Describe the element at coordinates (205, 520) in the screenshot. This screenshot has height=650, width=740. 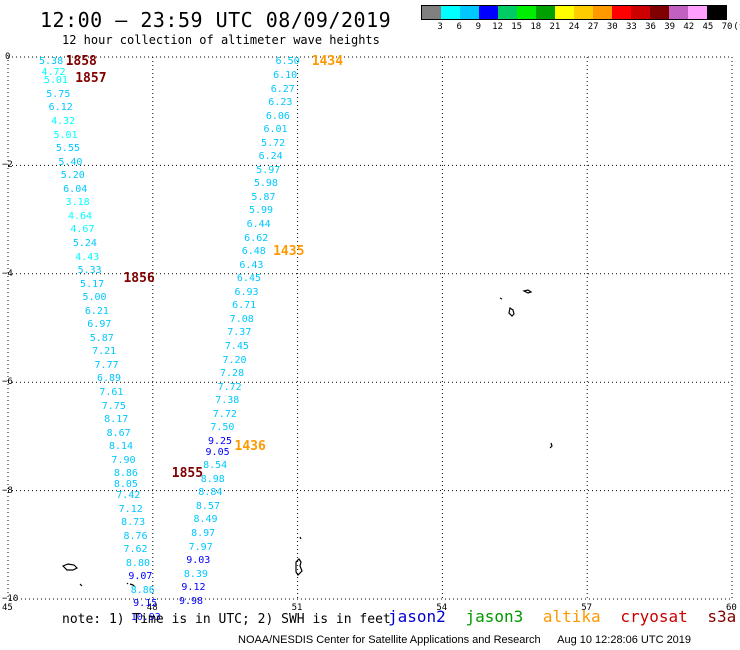
I see `wave-height-value: 8.49` at that location.